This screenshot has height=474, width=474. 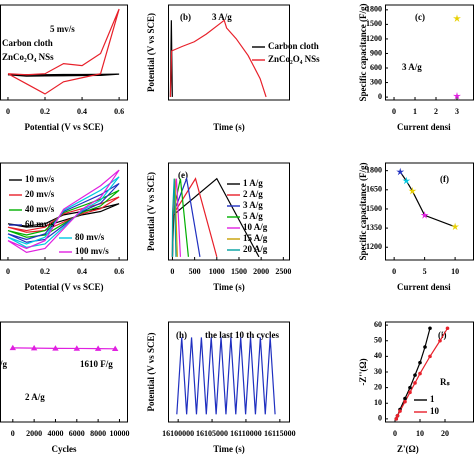 What do you see at coordinates (376, 81) in the screenshot?
I see `y-tick-label: 300` at bounding box center [376, 81].